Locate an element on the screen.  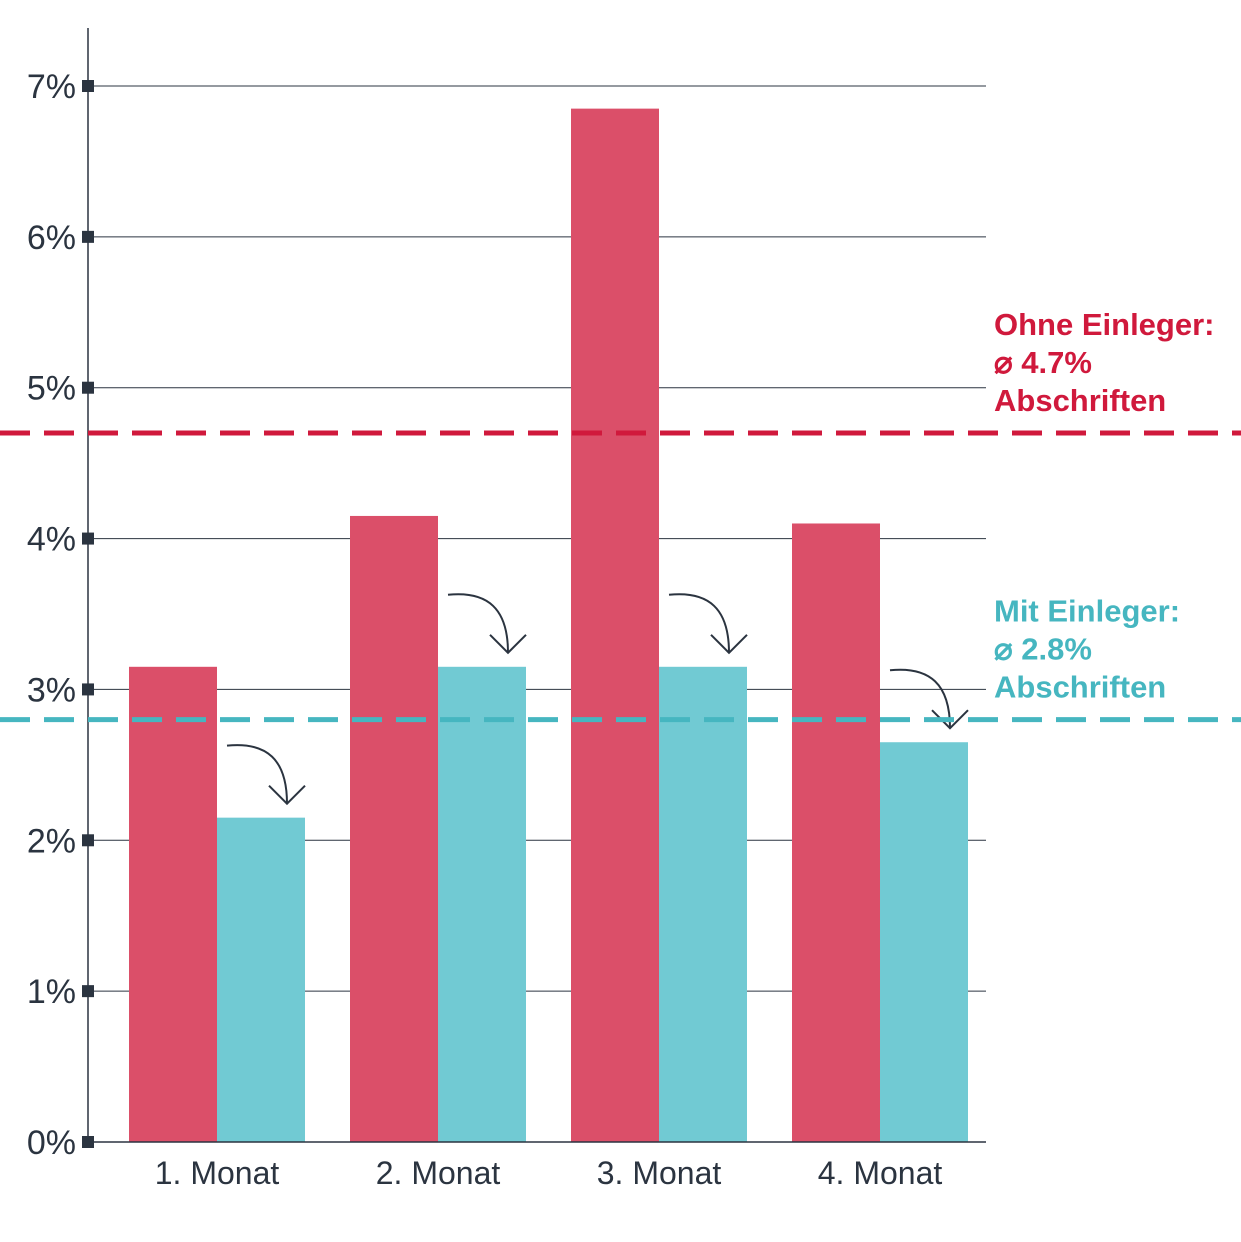
x-category-label: 1. Monat is located at coordinates (217, 1173).